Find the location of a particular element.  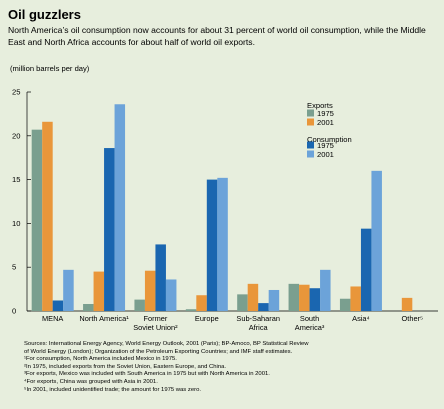

x-tick-label: Sub-Saharan is located at coordinates (258, 318).